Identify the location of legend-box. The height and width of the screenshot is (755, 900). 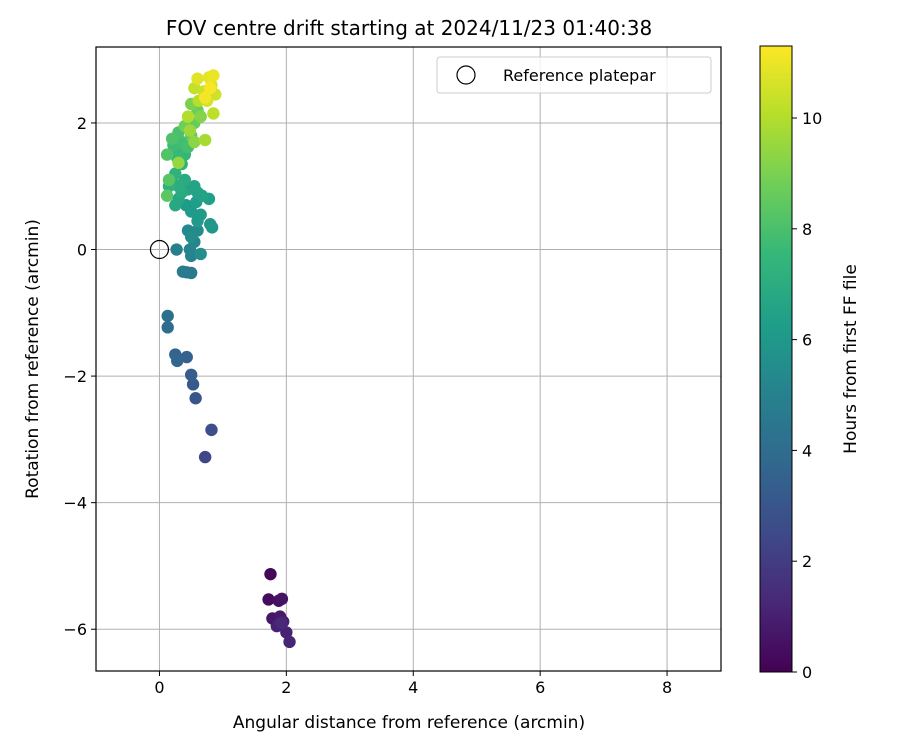
(574, 75).